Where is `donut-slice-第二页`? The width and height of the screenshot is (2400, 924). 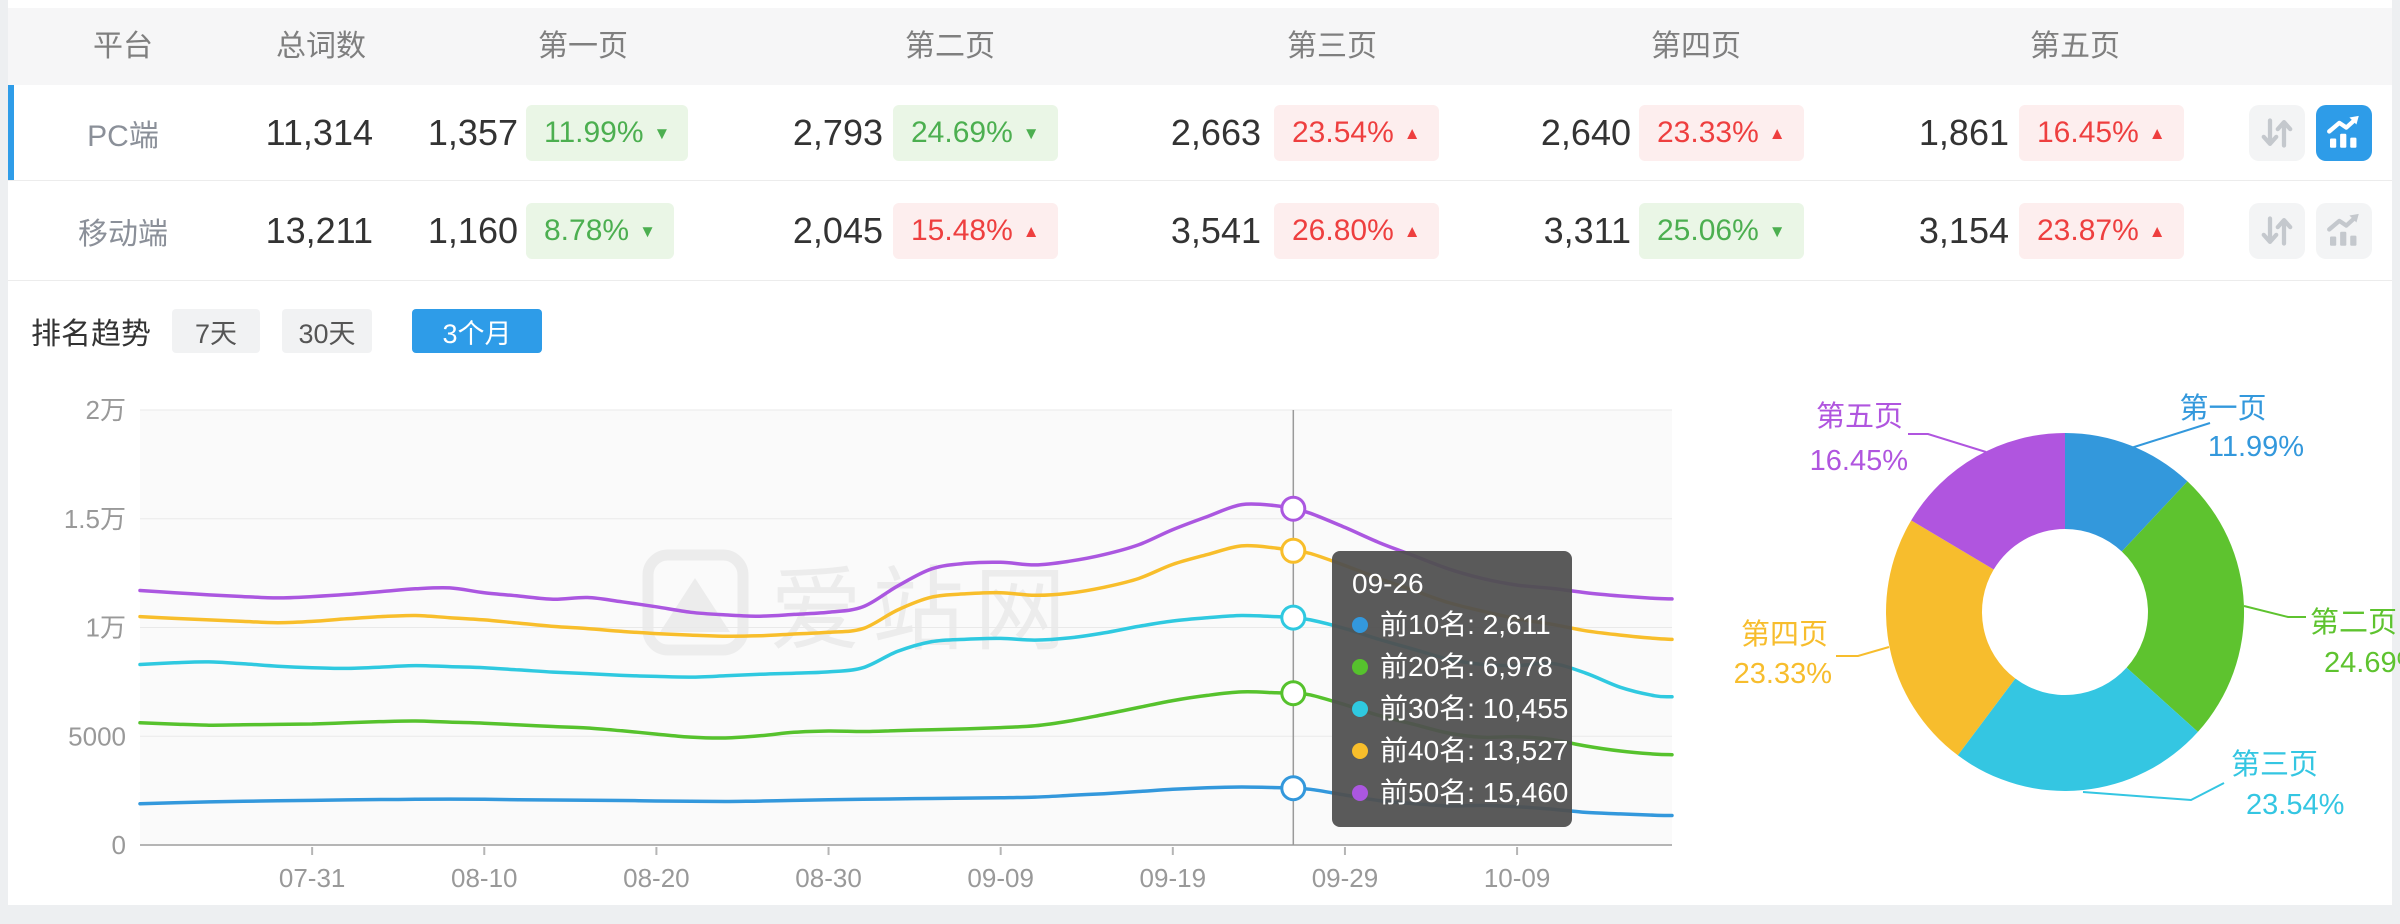 donut-slice-第二页 is located at coordinates (2183, 606).